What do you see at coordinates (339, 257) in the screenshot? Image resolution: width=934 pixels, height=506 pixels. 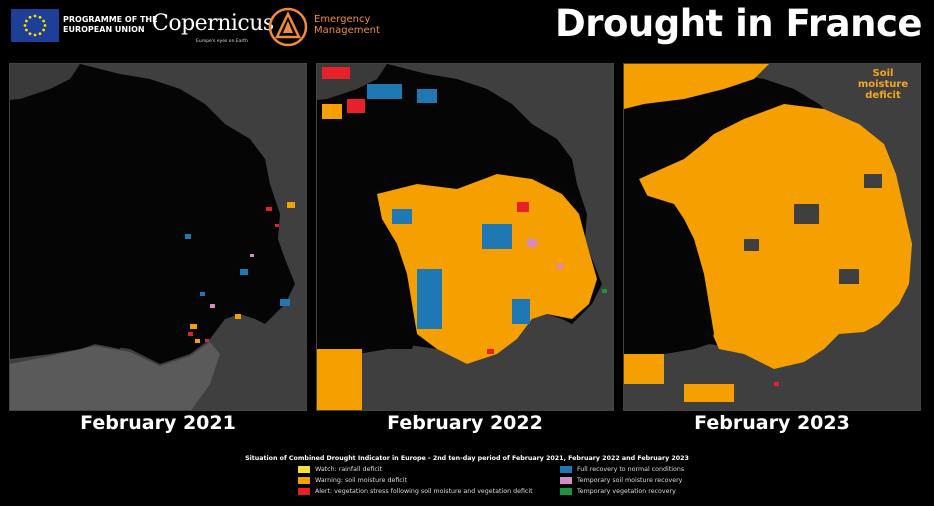 I see `warning-patches-2022` at bounding box center [339, 257].